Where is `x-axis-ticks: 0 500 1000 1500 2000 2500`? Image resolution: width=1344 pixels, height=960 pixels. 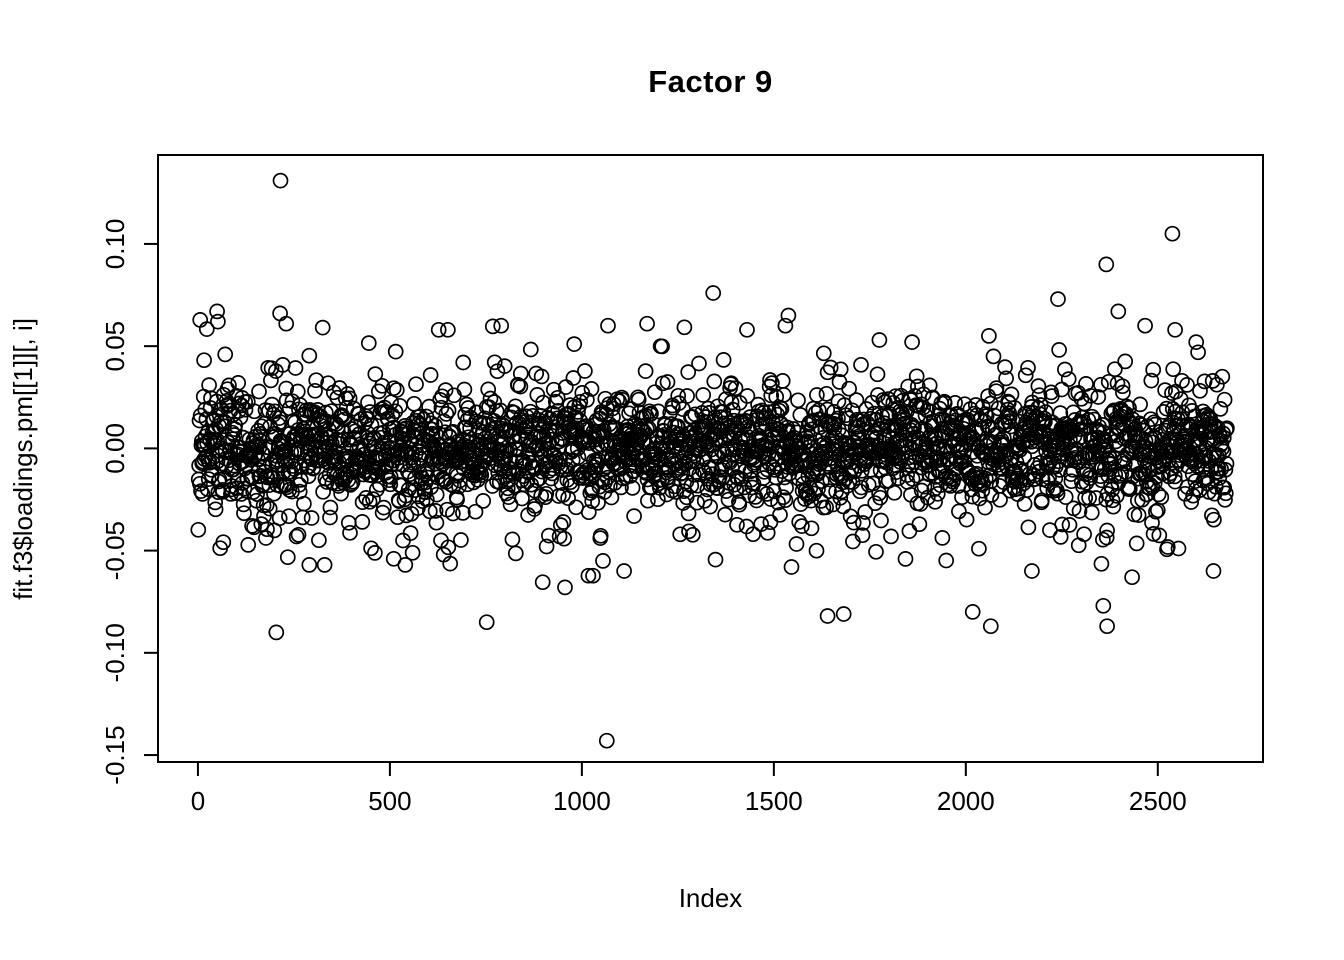
x-axis-ticks: 0 500 1000 1500 2000 2500 is located at coordinates (689, 789).